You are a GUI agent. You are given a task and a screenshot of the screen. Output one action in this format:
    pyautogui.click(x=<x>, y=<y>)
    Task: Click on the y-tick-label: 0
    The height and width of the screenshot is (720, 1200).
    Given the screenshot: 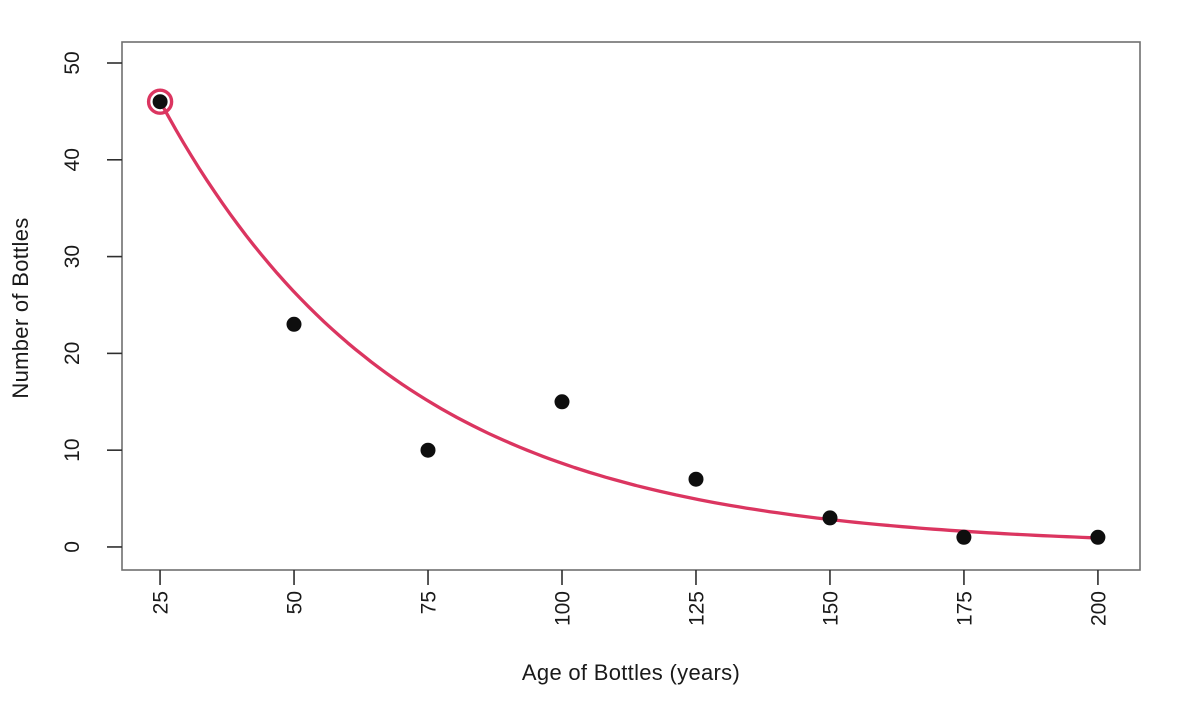 What is the action you would take?
    pyautogui.click(x=72, y=547)
    